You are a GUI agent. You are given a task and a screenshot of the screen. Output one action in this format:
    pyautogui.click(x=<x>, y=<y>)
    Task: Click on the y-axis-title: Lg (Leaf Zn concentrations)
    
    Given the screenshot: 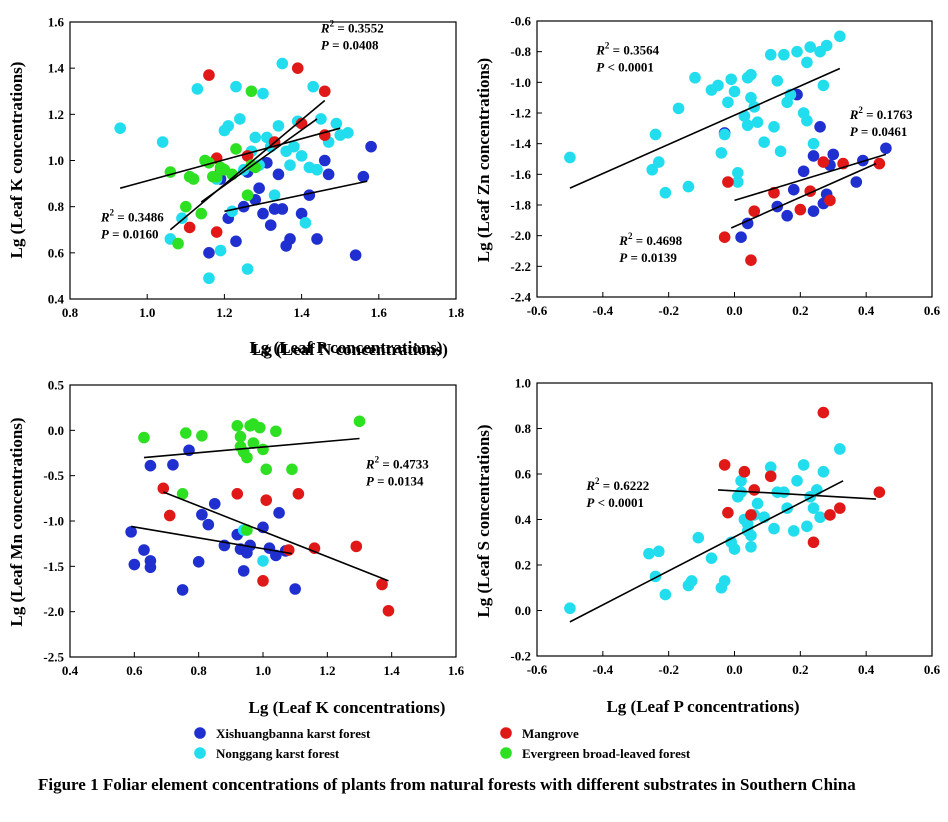 What is the action you would take?
    pyautogui.click(x=483, y=160)
    